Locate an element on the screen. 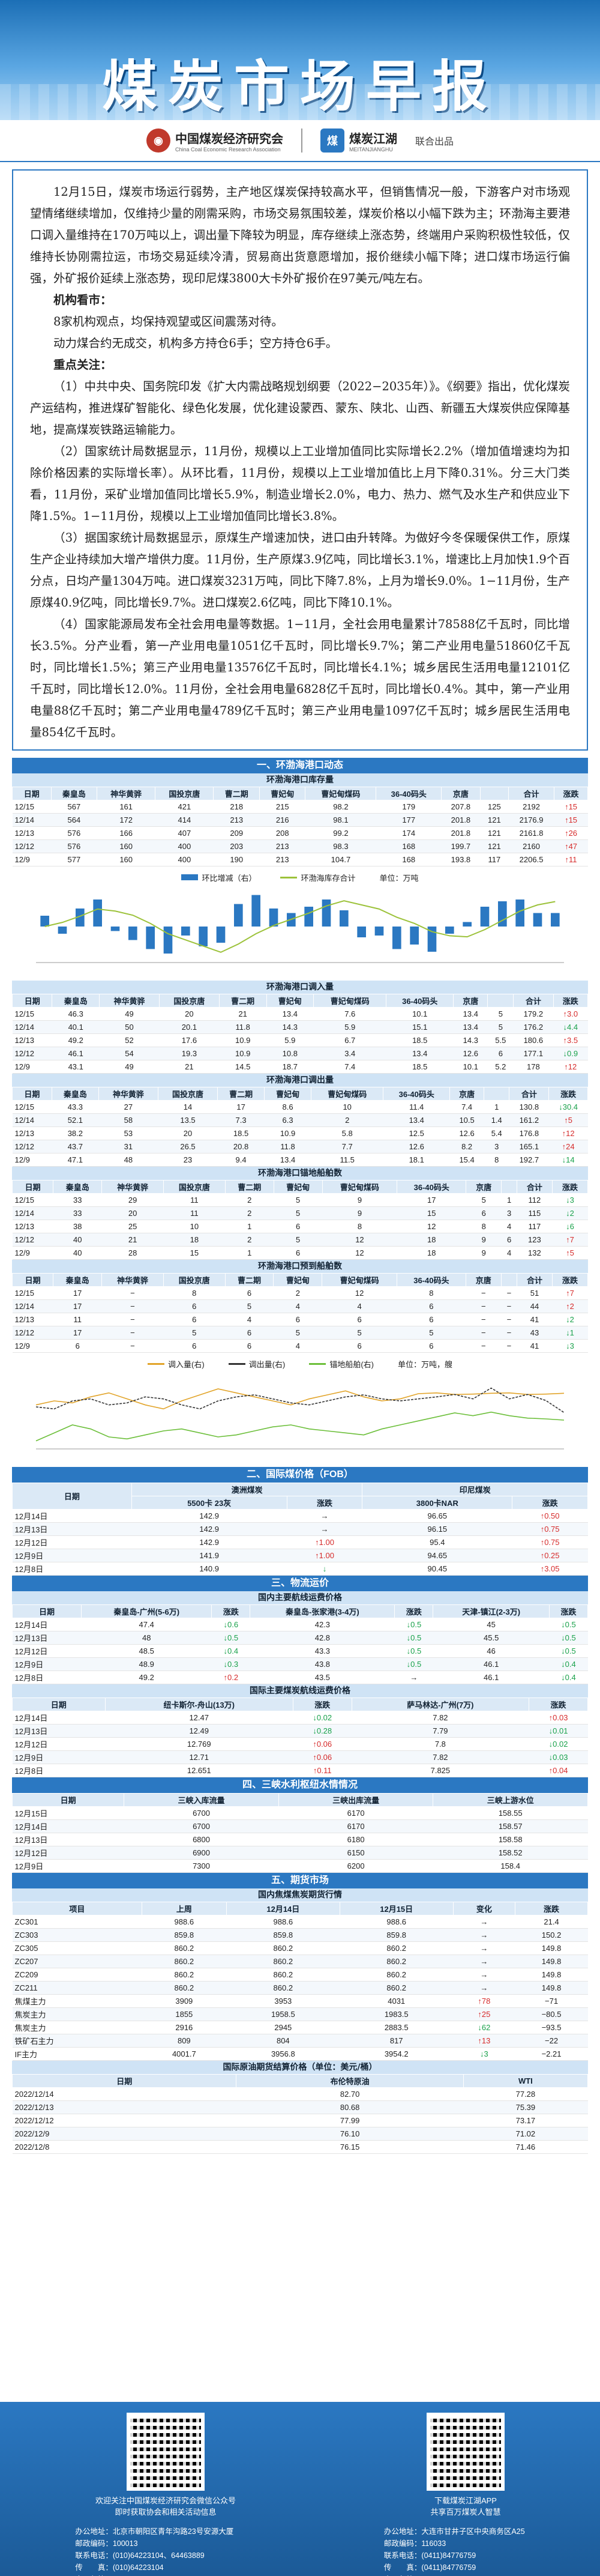 Image resolution: width=600 pixels, height=2576 pixels. table-cell: 3953 is located at coordinates (283, 2001).